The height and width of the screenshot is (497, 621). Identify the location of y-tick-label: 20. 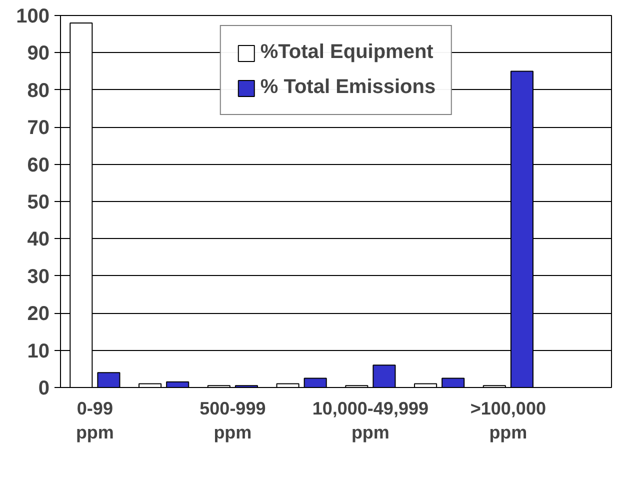
(38, 314).